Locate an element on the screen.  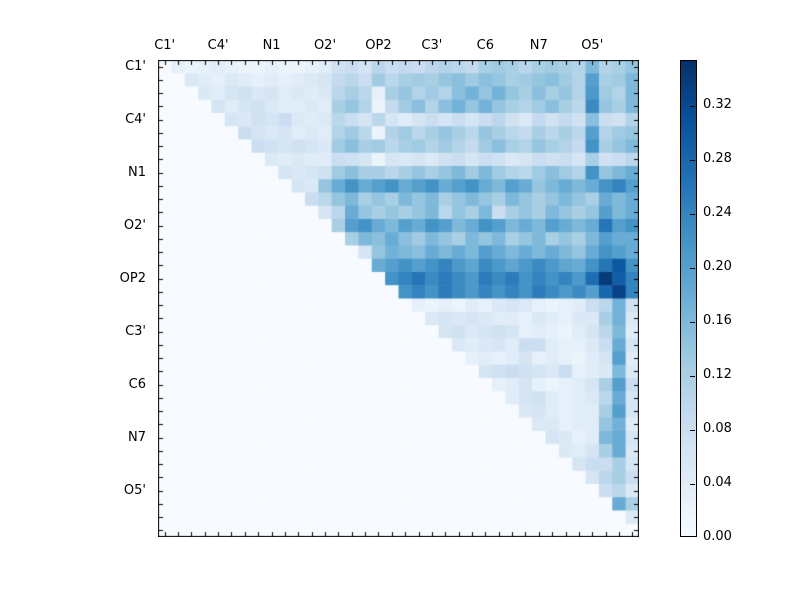
y-tick-label: C3' is located at coordinates (135, 331).